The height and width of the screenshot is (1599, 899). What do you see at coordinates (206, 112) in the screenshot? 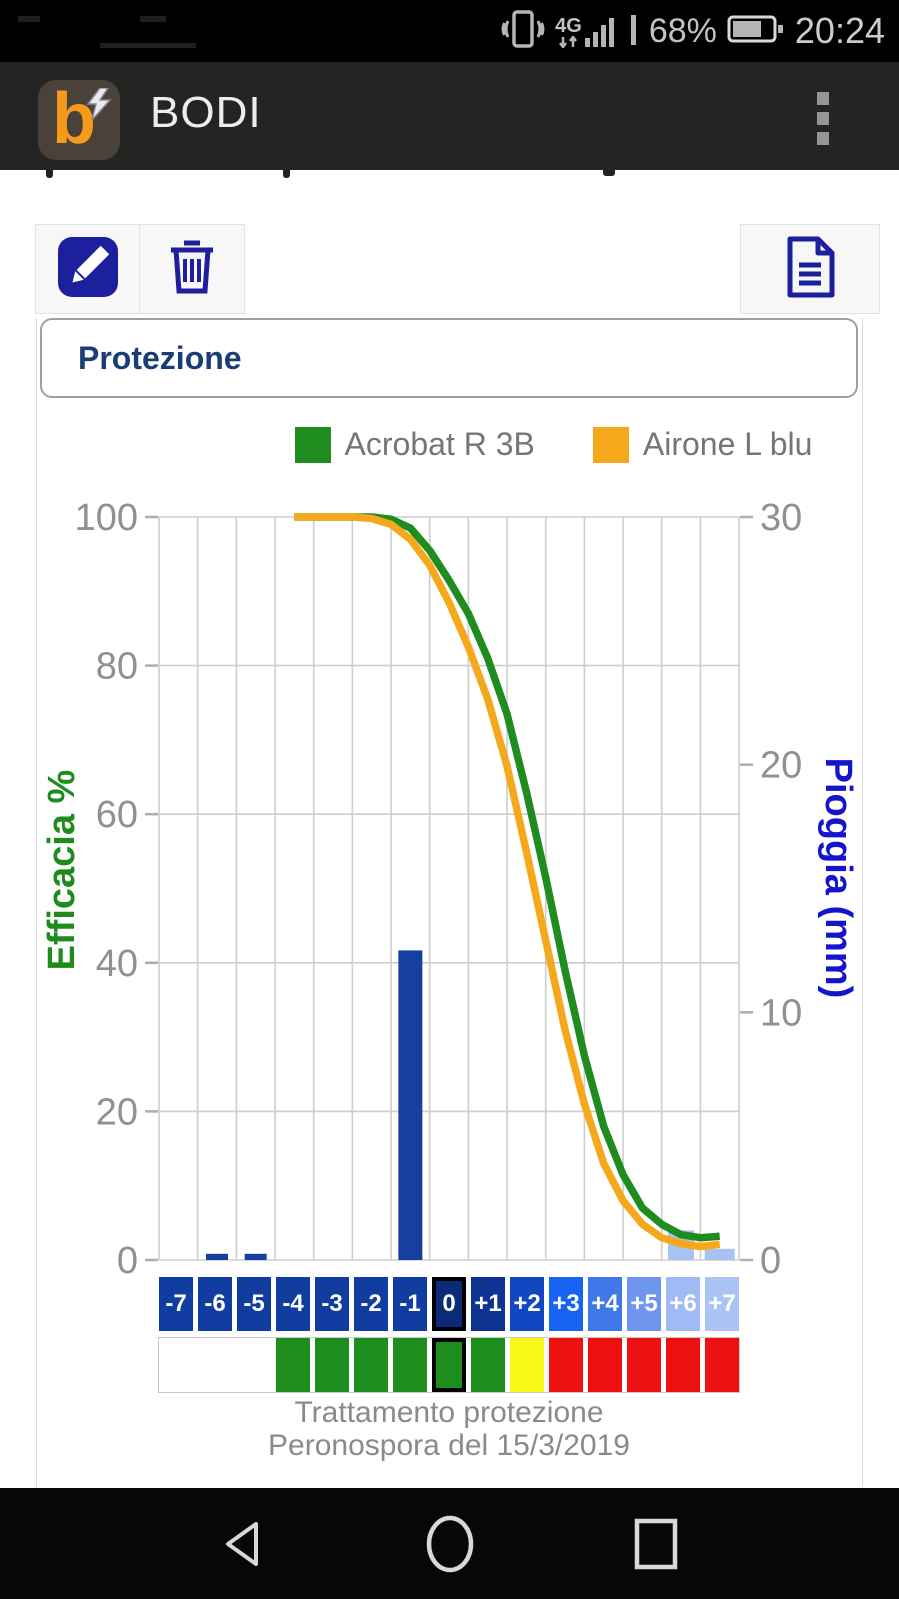
I see `app-title: BODI` at bounding box center [206, 112].